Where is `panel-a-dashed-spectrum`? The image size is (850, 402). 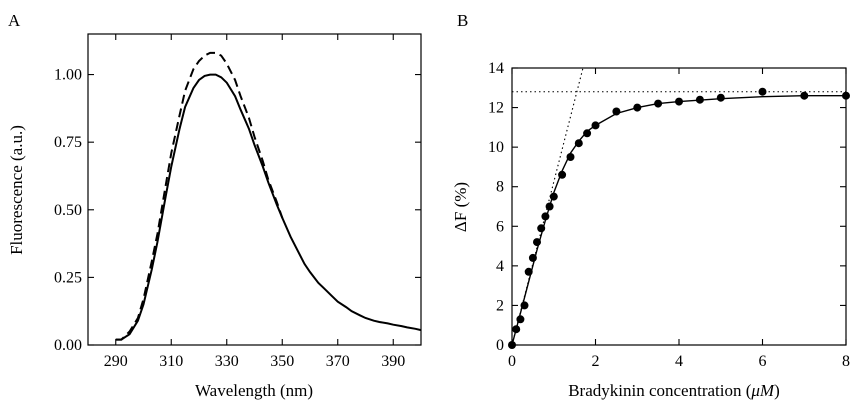 panel-a-dashed-spectrum is located at coordinates (199, 196).